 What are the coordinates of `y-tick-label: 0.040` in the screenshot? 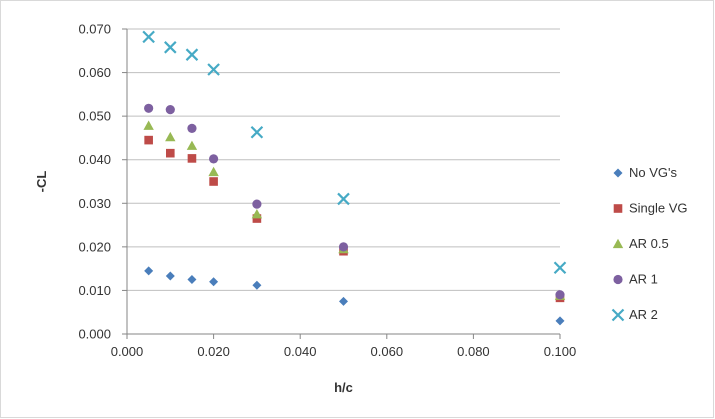 It's located at (94, 159).